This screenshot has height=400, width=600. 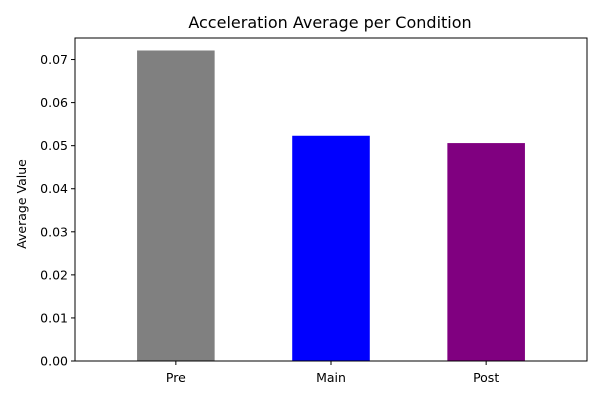 What do you see at coordinates (486, 252) in the screenshot?
I see `bar-post` at bounding box center [486, 252].